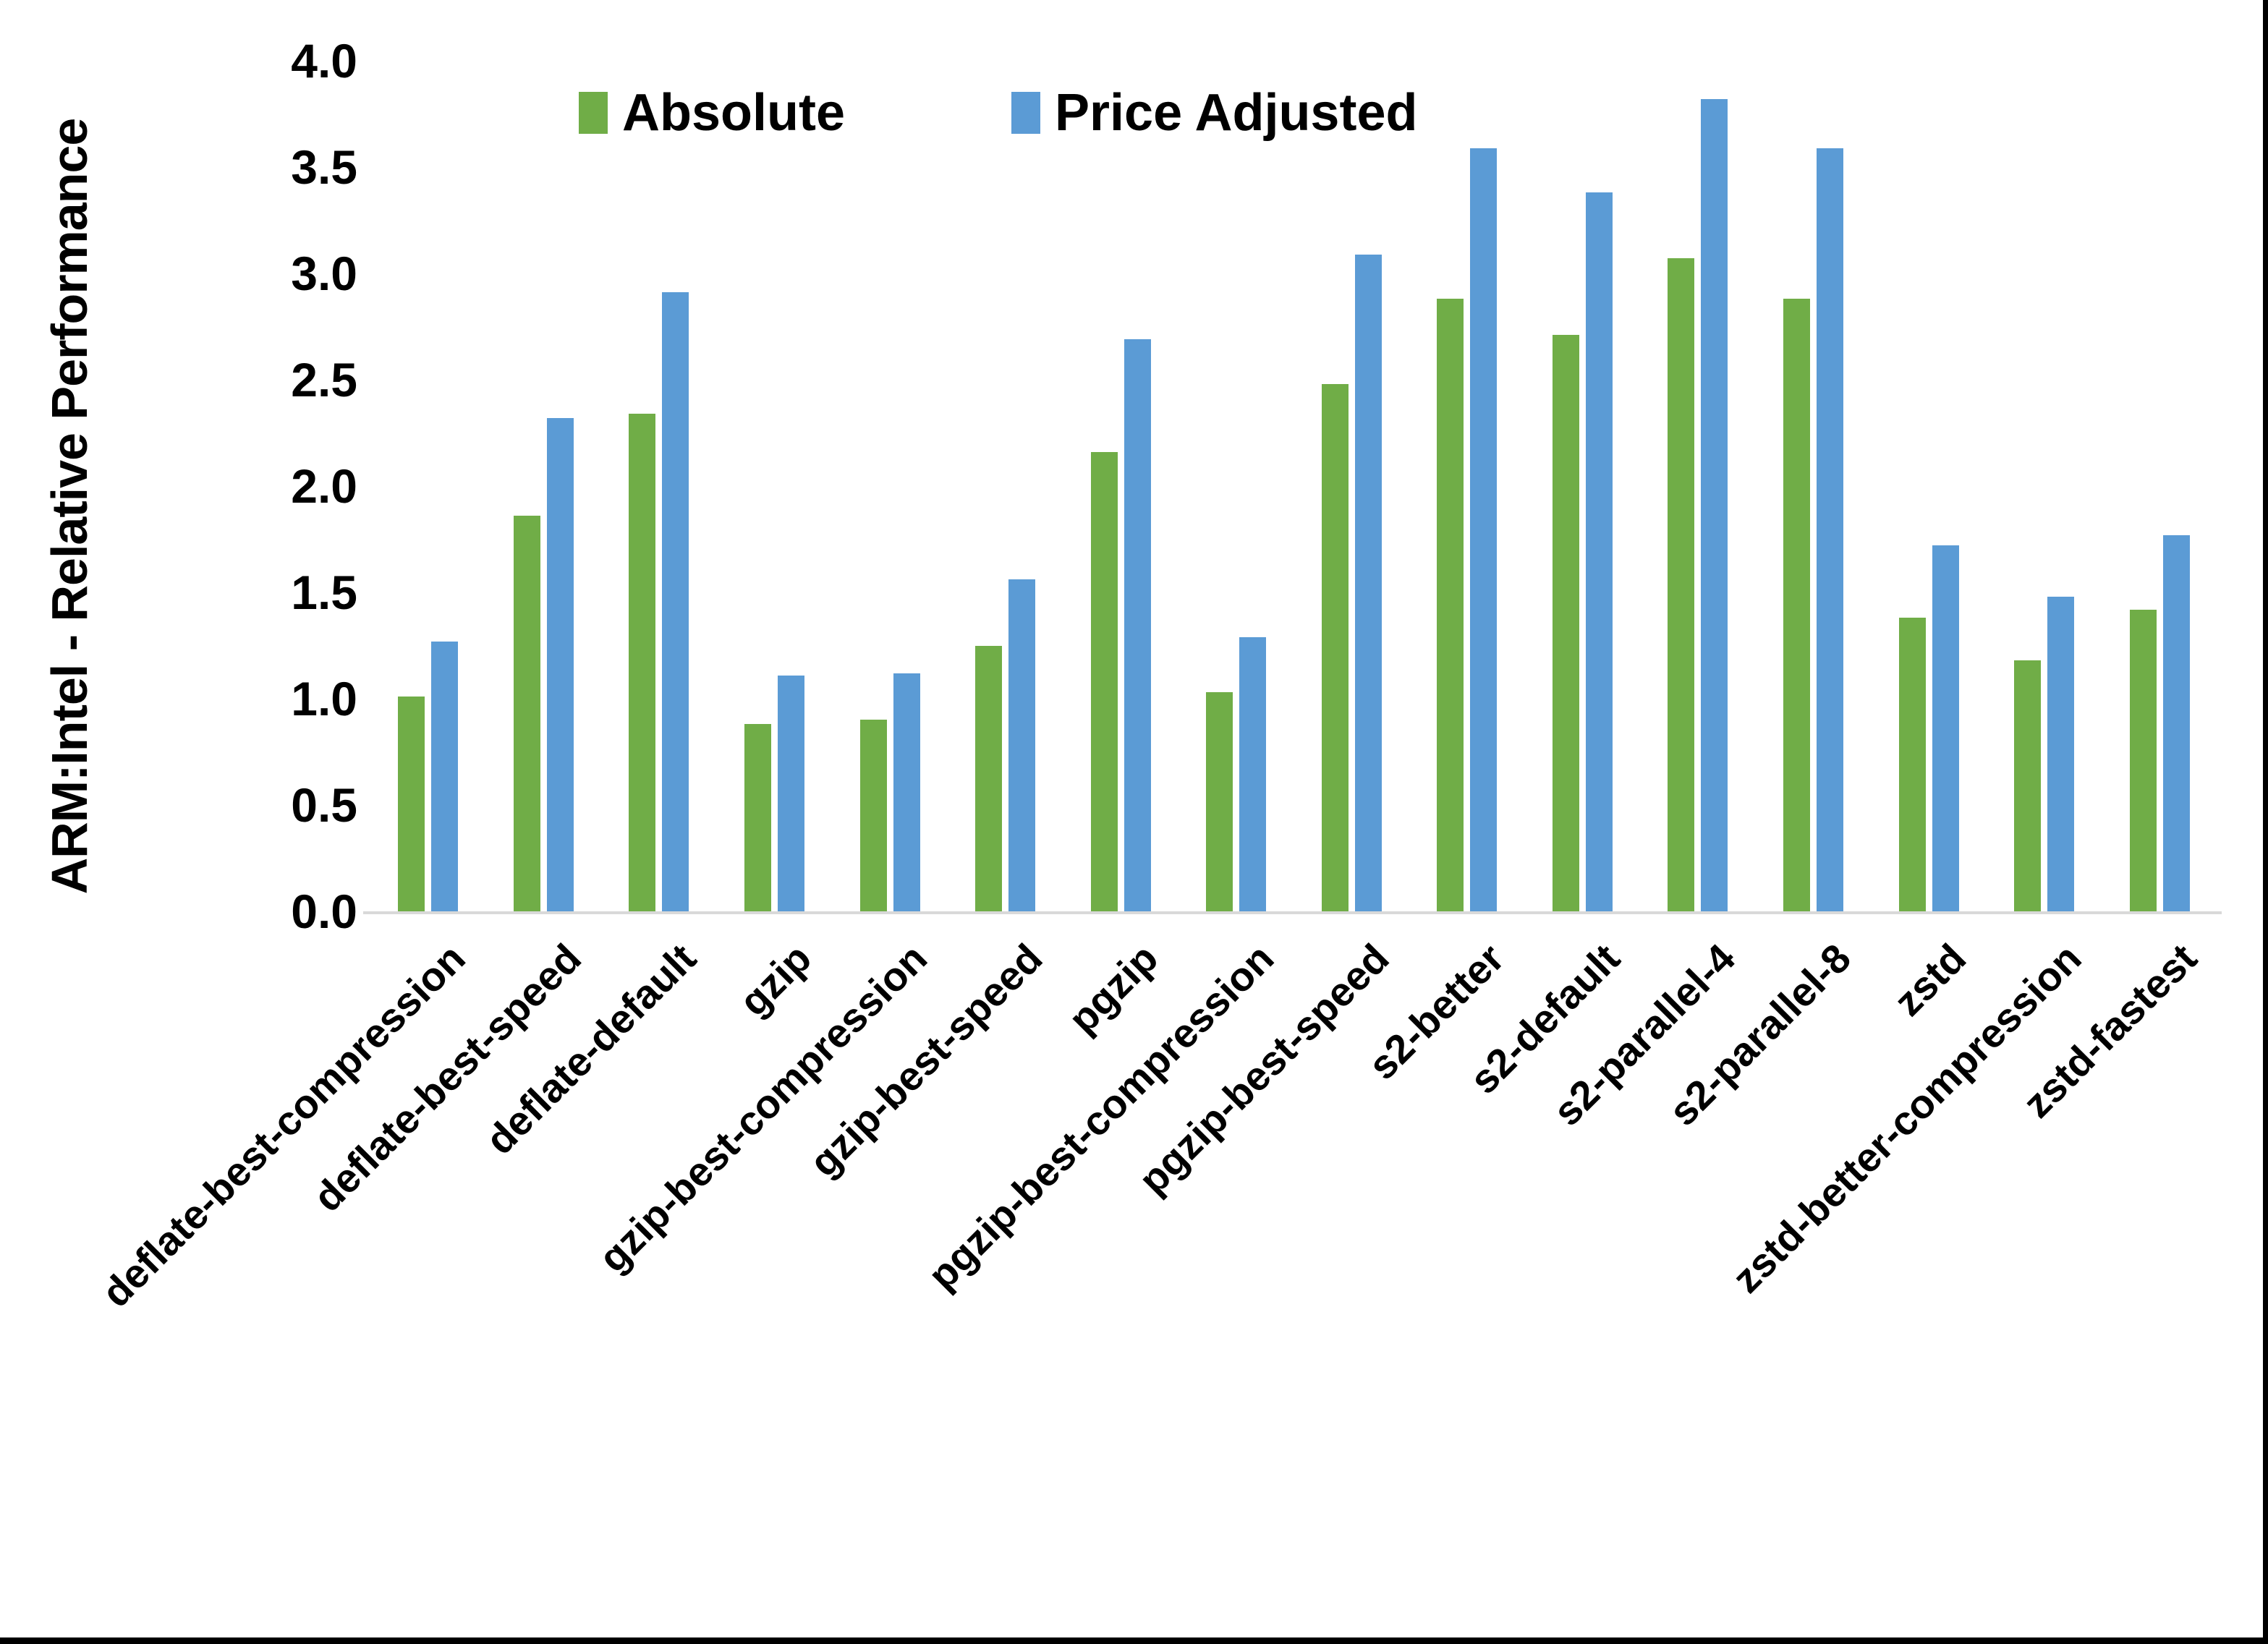 The image size is (2268, 1644). Describe the element at coordinates (1113, 988) in the screenshot. I see `x-category-label: pgzip` at that location.